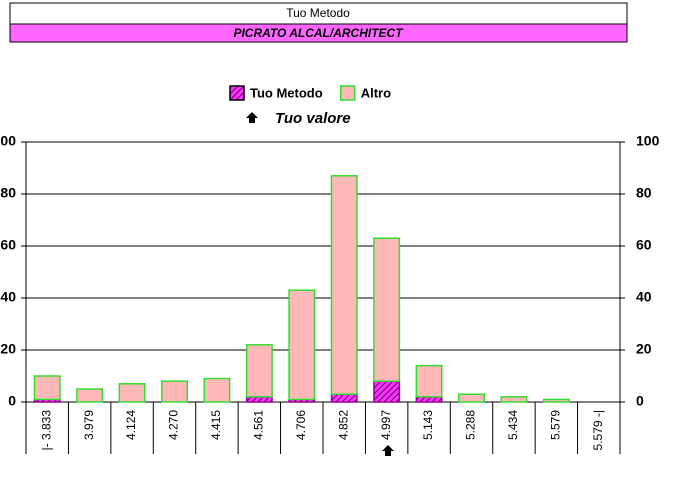 The width and height of the screenshot is (673, 481). What do you see at coordinates (376, 92) in the screenshot?
I see `legend-label: Altro` at bounding box center [376, 92].